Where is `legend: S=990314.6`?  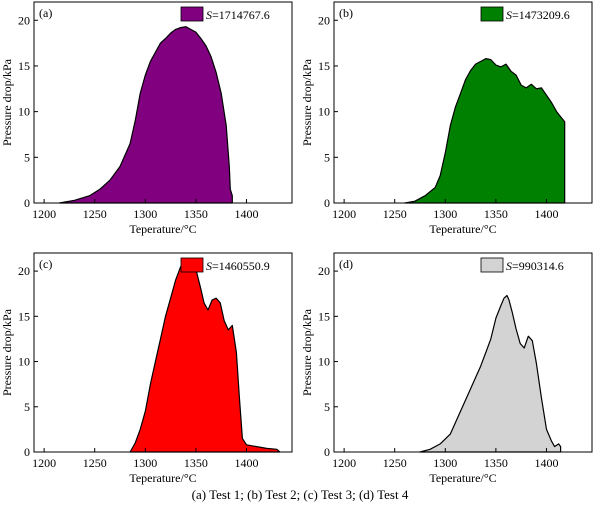 legend: S=990314.6 is located at coordinates (522, 265).